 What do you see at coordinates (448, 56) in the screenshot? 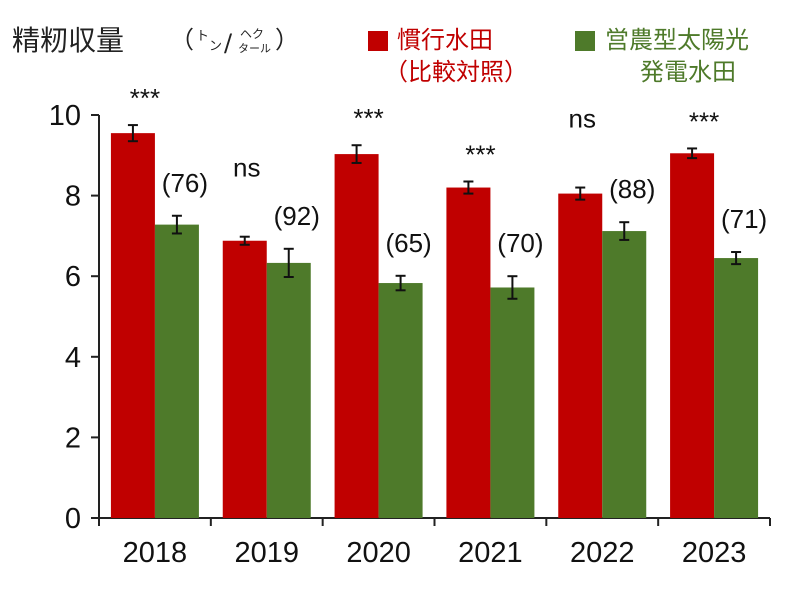
I see `legend-item-conventional: 慣行水田 （比較対照）` at bounding box center [448, 56].